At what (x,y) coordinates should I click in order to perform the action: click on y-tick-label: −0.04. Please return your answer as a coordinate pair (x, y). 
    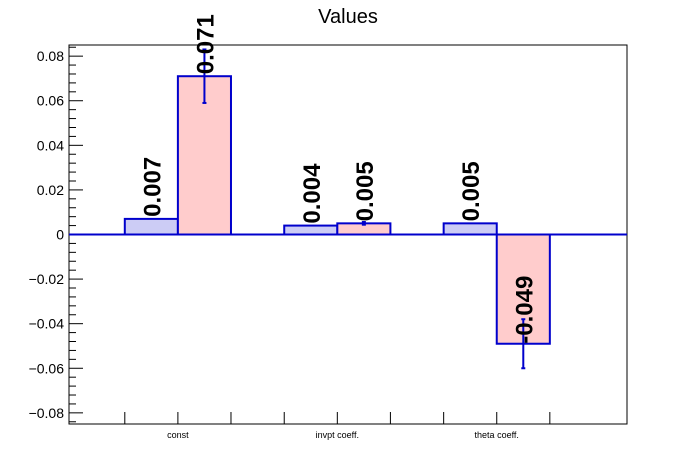
    Looking at the image, I should click on (47, 324).